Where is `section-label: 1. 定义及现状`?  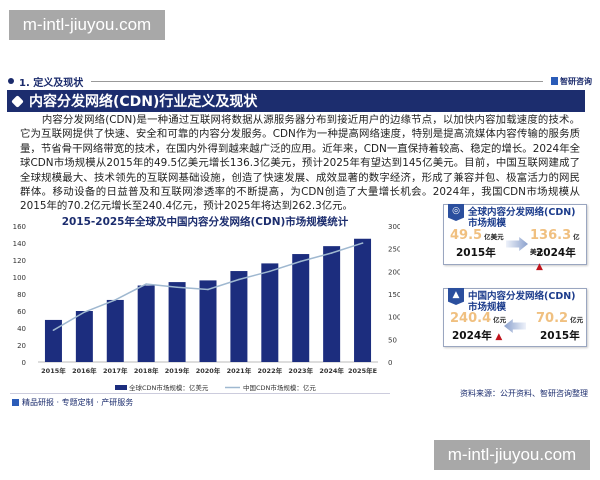
section-label: 1. 定义及现状 is located at coordinates (51, 83).